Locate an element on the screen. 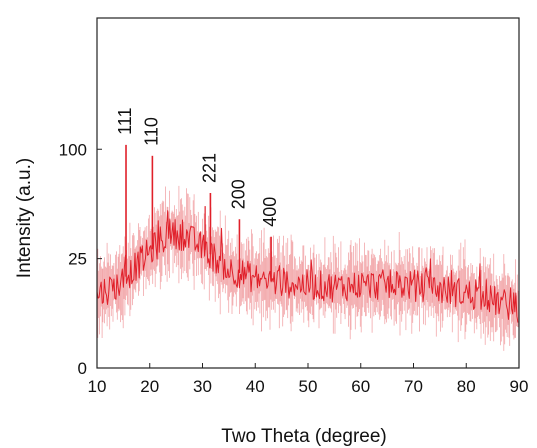 The height and width of the screenshot is (448, 537). peak-label-221: 221 is located at coordinates (209, 168).